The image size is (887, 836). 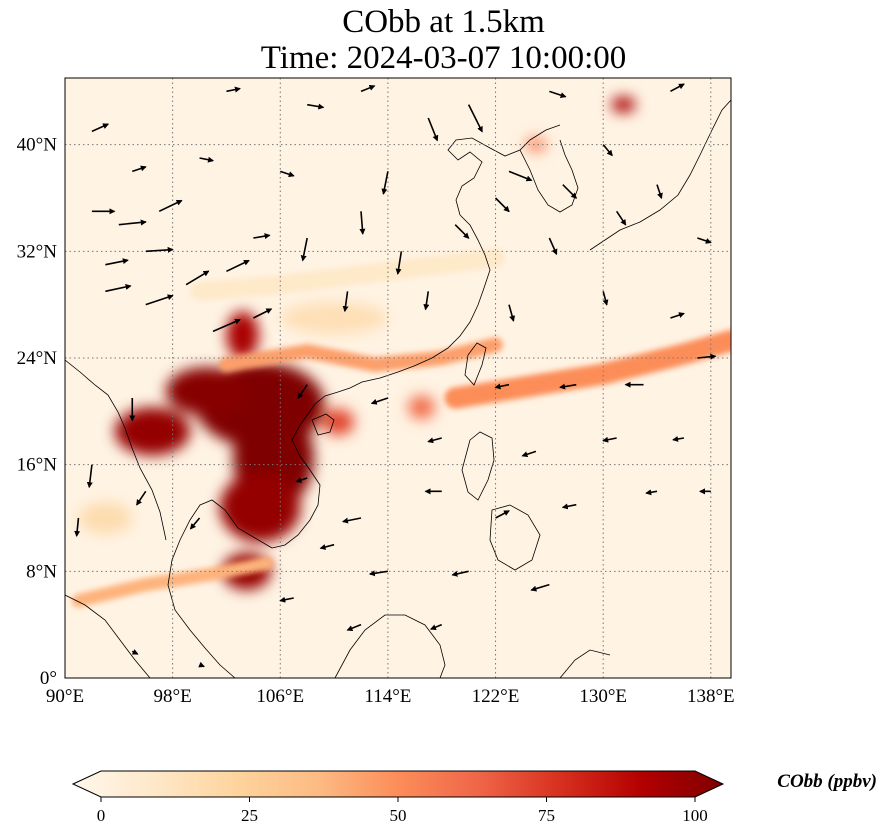 What do you see at coordinates (398, 815) in the screenshot?
I see `colorbar-tick-label: 50` at bounding box center [398, 815].